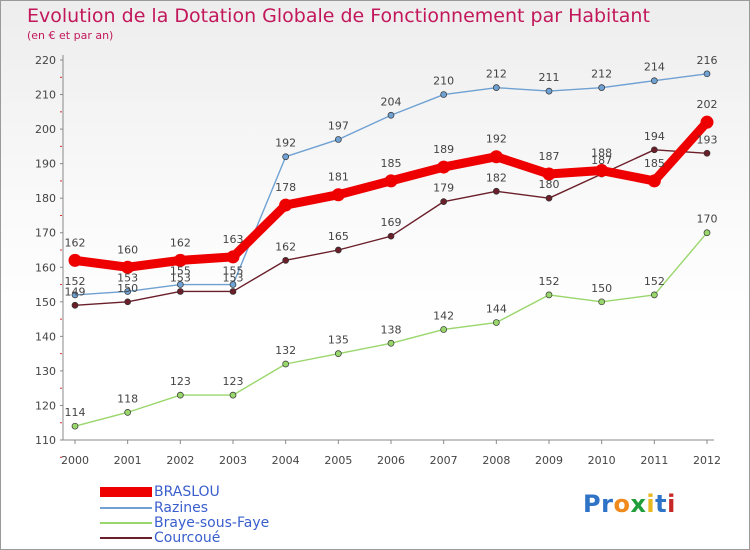  I want to click on x-tick-label: 2008, so click(496, 460).